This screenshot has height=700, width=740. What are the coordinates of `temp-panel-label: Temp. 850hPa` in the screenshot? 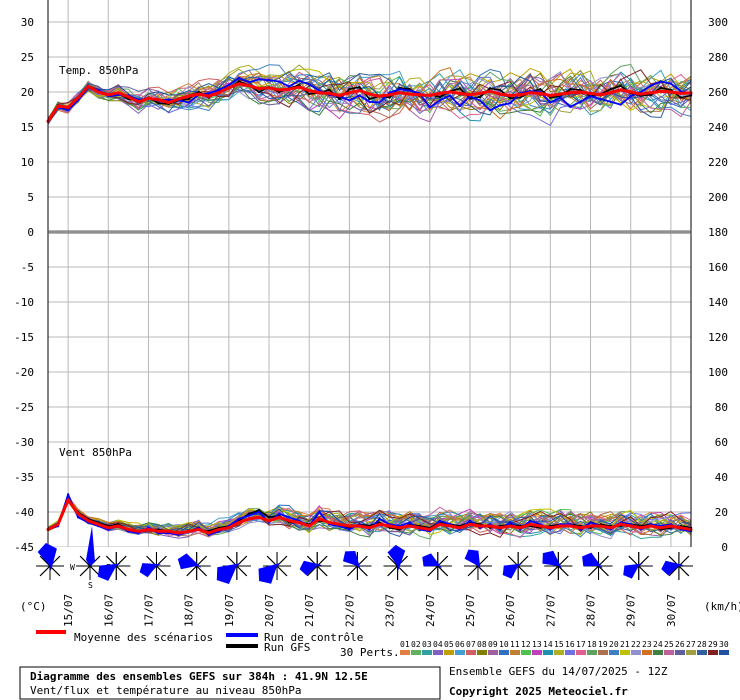 It's located at (98, 70).